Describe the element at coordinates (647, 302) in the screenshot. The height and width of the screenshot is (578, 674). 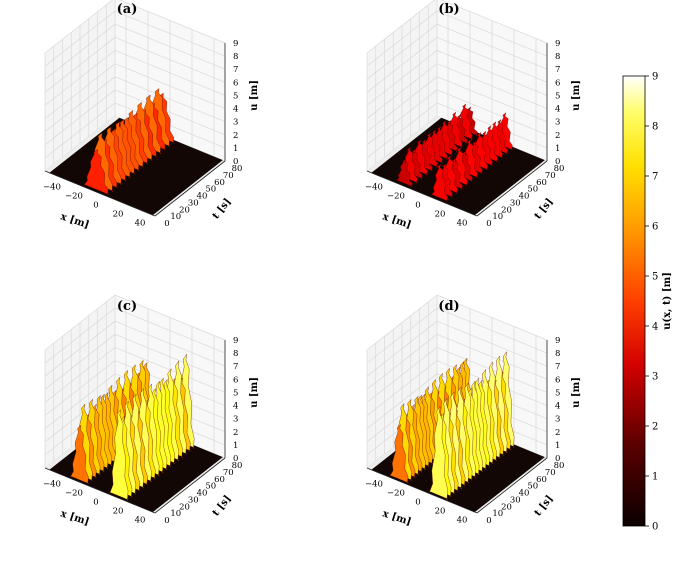
I see `colorbar: 0 1 2 3 4 5 6 7 8 9 u(x, t) [m]` at that location.